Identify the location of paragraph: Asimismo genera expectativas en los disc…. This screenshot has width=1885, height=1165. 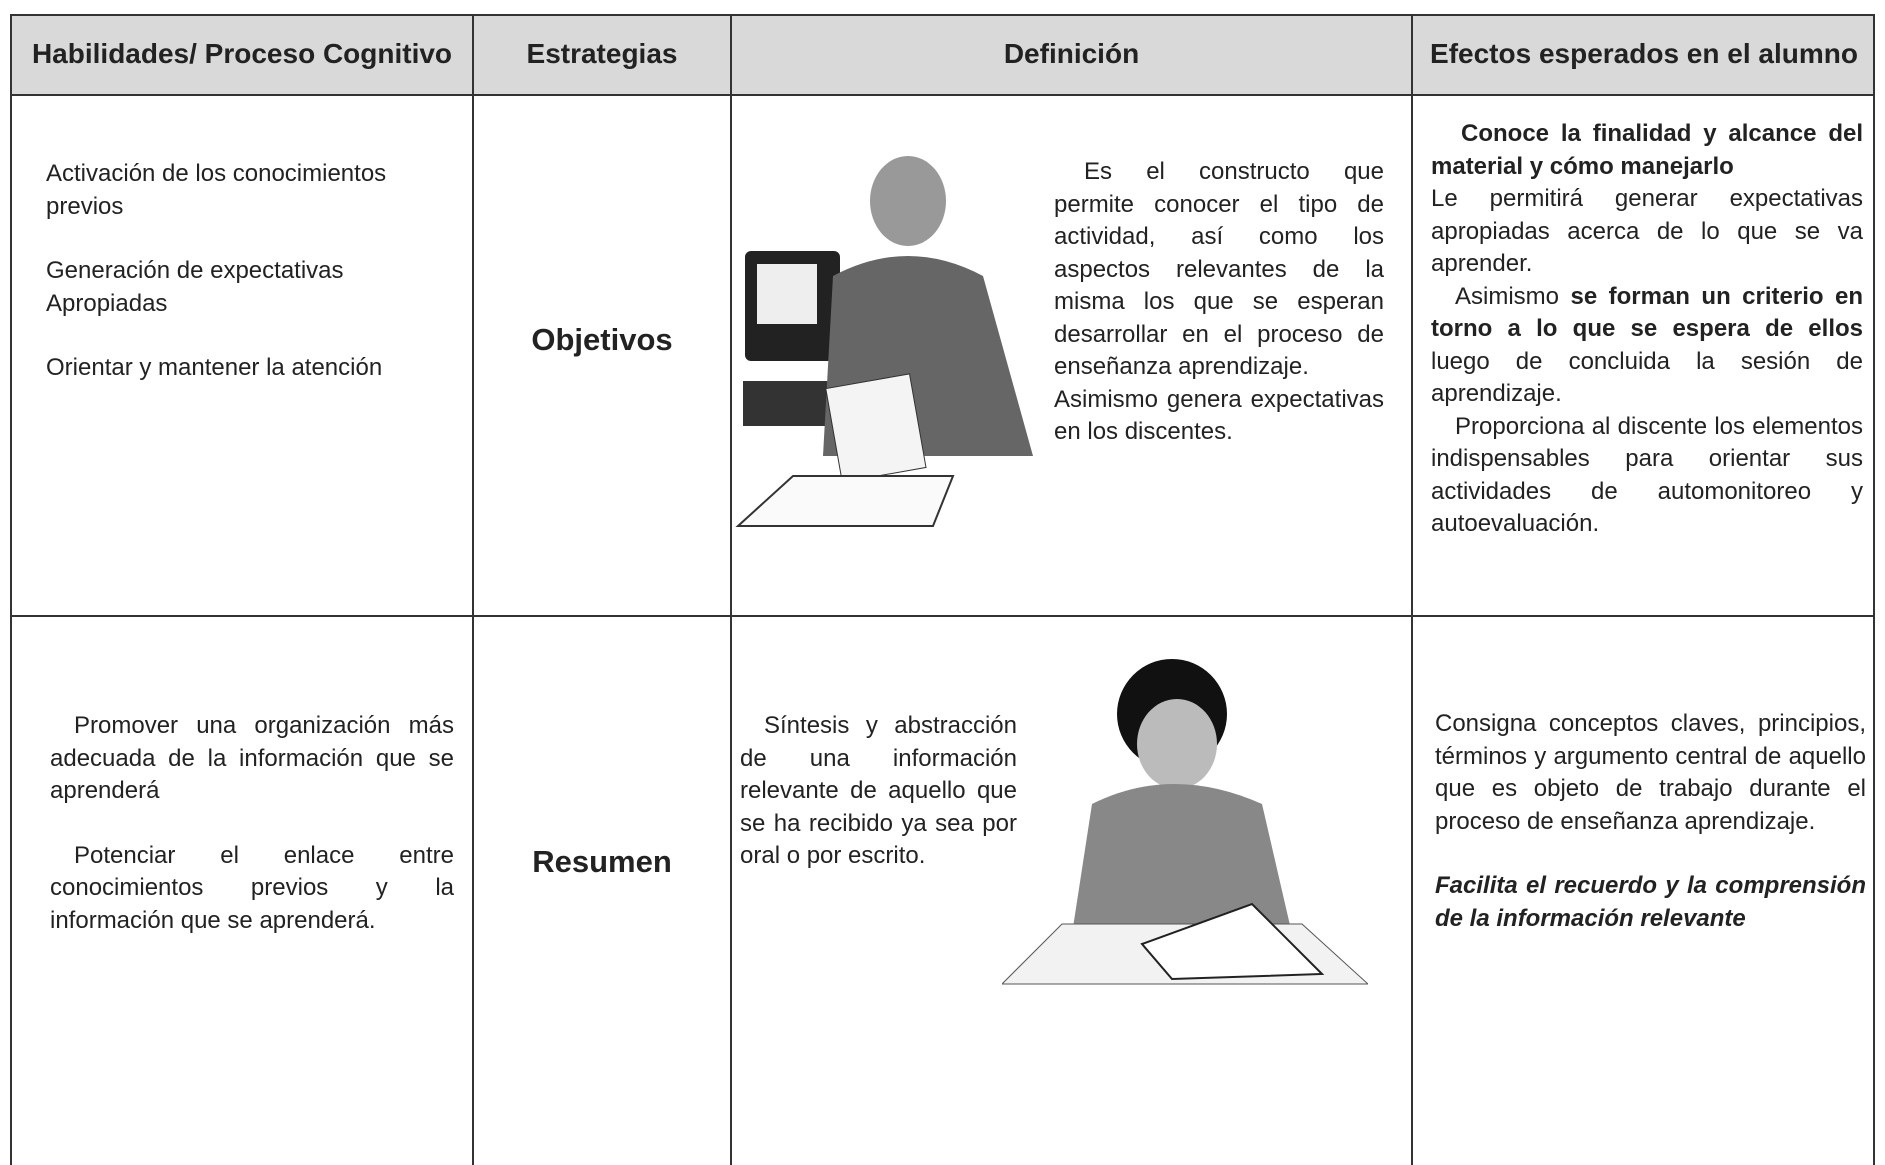
(1219, 415).